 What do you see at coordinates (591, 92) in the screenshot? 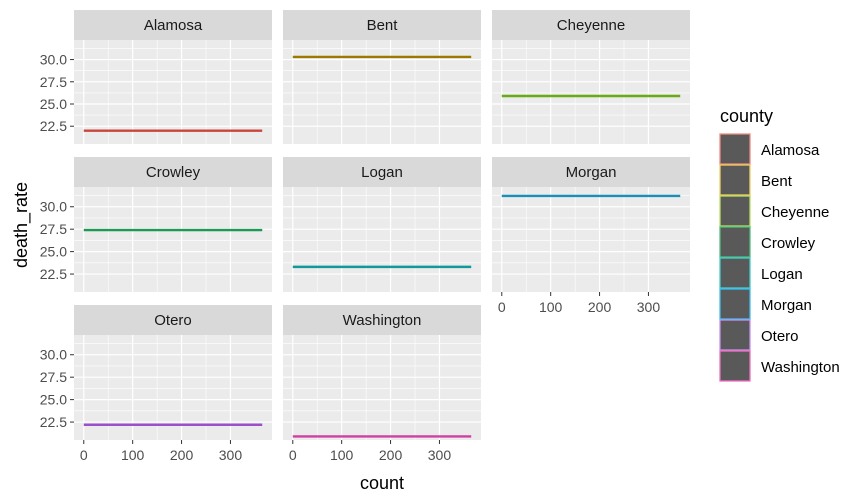
I see `panel-background-cheyenne` at bounding box center [591, 92].